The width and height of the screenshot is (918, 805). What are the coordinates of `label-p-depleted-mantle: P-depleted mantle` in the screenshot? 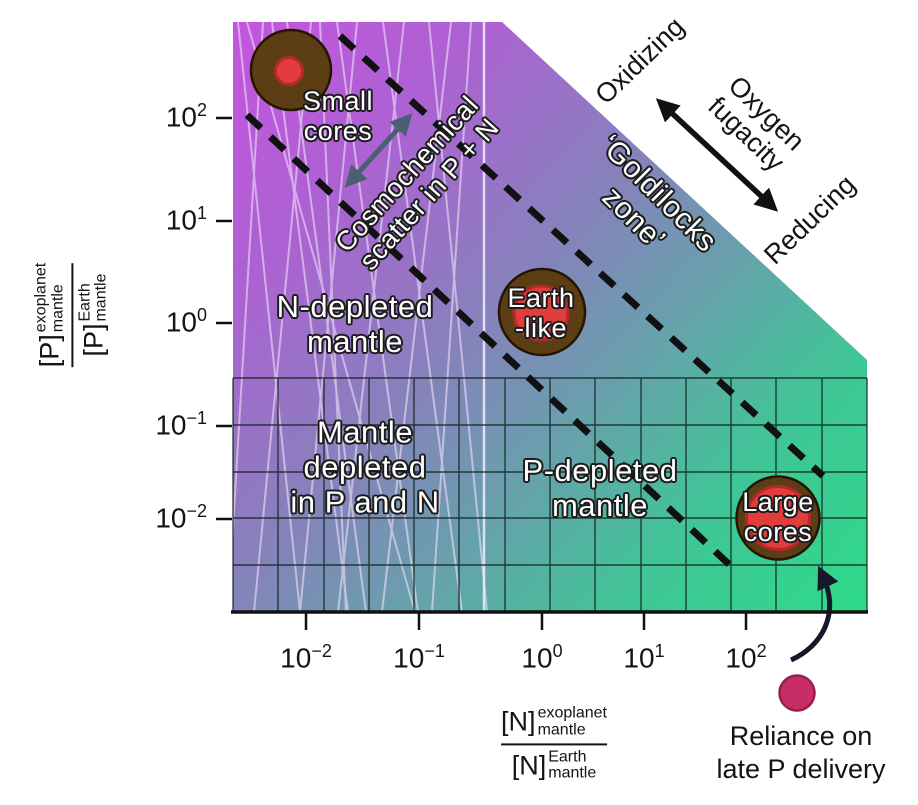 It's located at (600, 488).